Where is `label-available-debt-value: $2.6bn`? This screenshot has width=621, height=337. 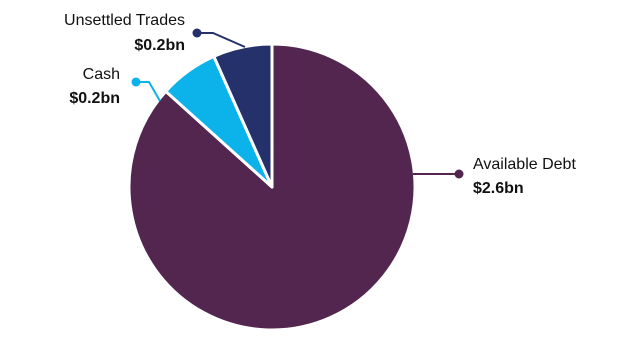 label-available-debt-value: $2.6bn is located at coordinates (498, 188).